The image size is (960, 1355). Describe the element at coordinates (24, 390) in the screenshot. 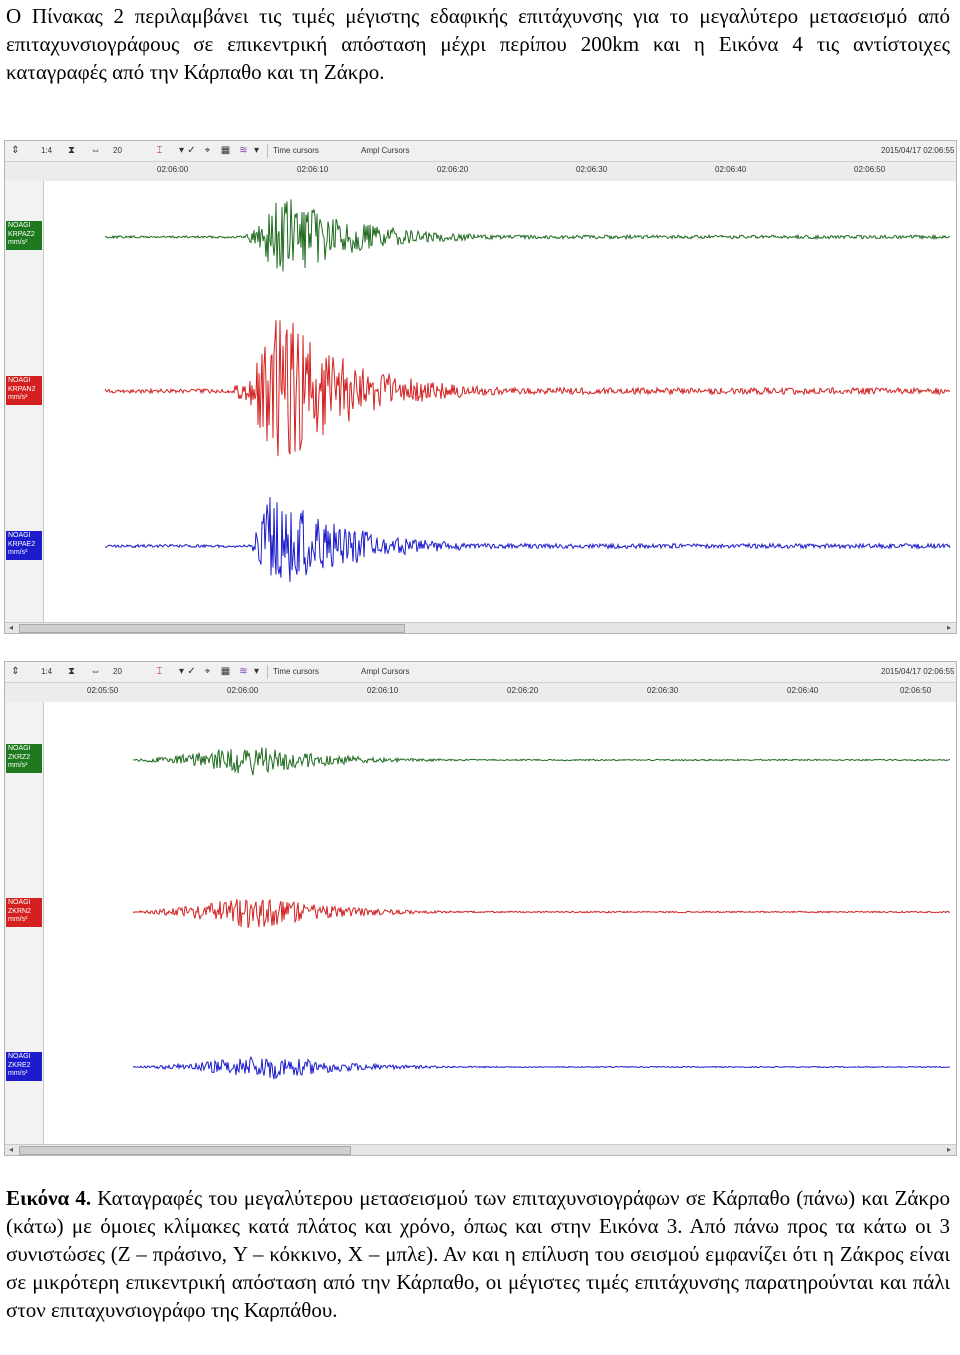

I see `channel-label-krpan2: NOAGI KRPAN2 mm/s²` at that location.